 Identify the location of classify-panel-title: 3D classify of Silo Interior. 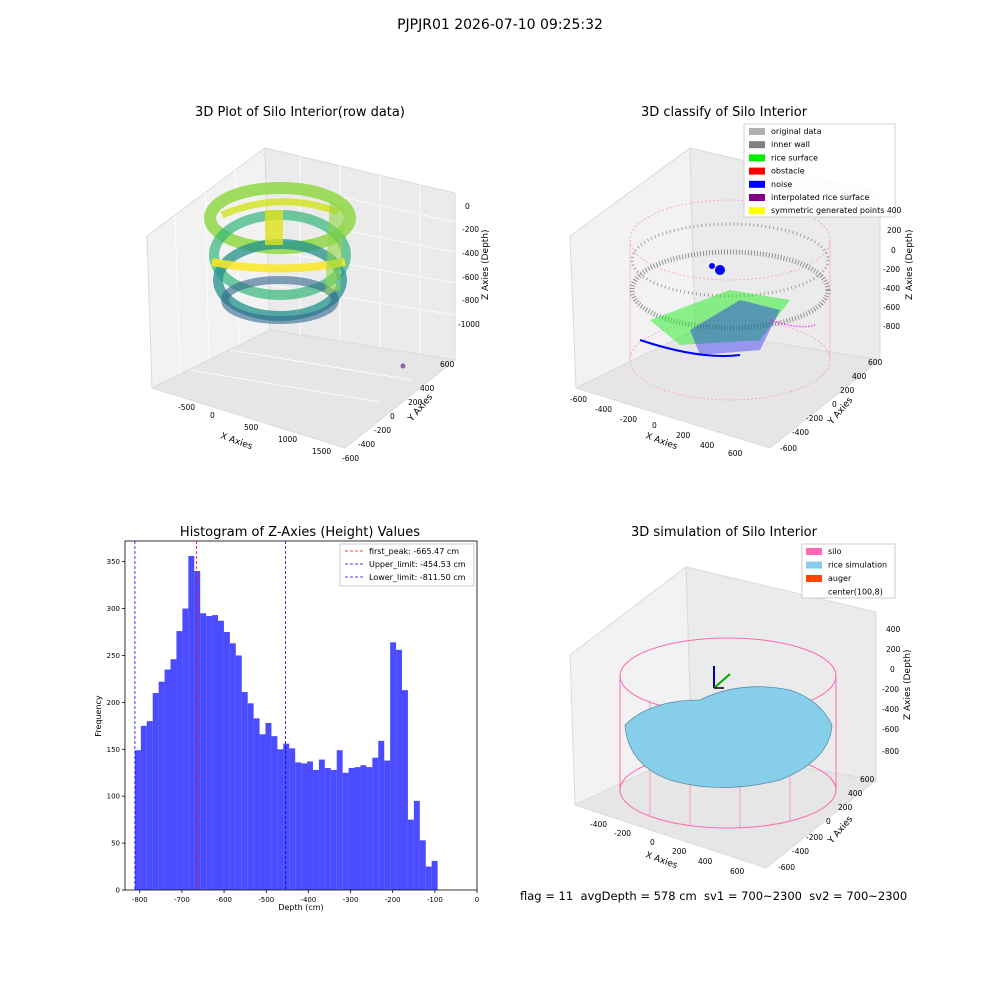
(724, 112).